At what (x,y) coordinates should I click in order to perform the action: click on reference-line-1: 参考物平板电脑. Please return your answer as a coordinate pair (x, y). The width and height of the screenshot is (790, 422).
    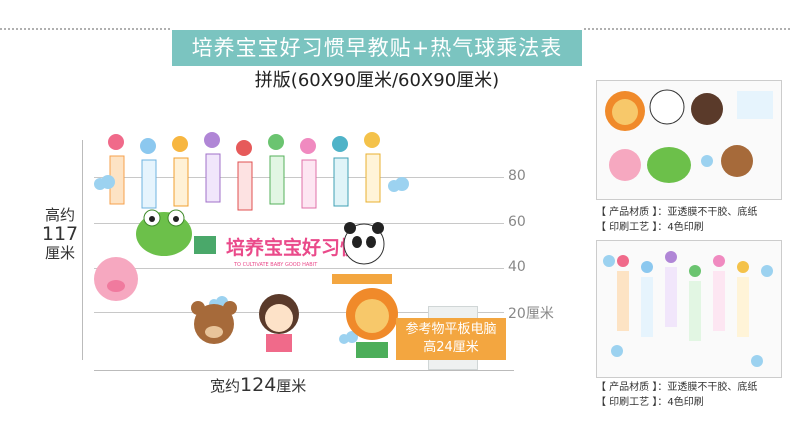
    Looking at the image, I should click on (451, 329).